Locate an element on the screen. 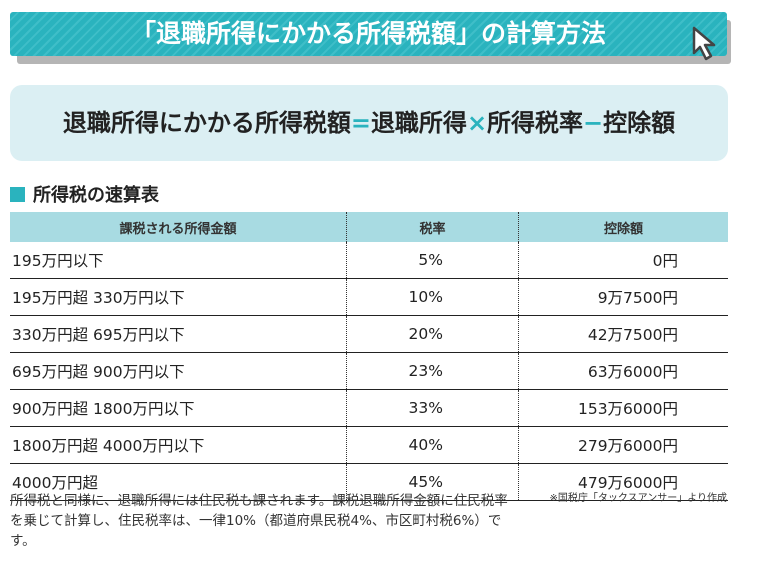 Image resolution: width=769 pixels, height=574 pixels. table-header-row: 課税される所得金額 税率 控除額 is located at coordinates (369, 227).